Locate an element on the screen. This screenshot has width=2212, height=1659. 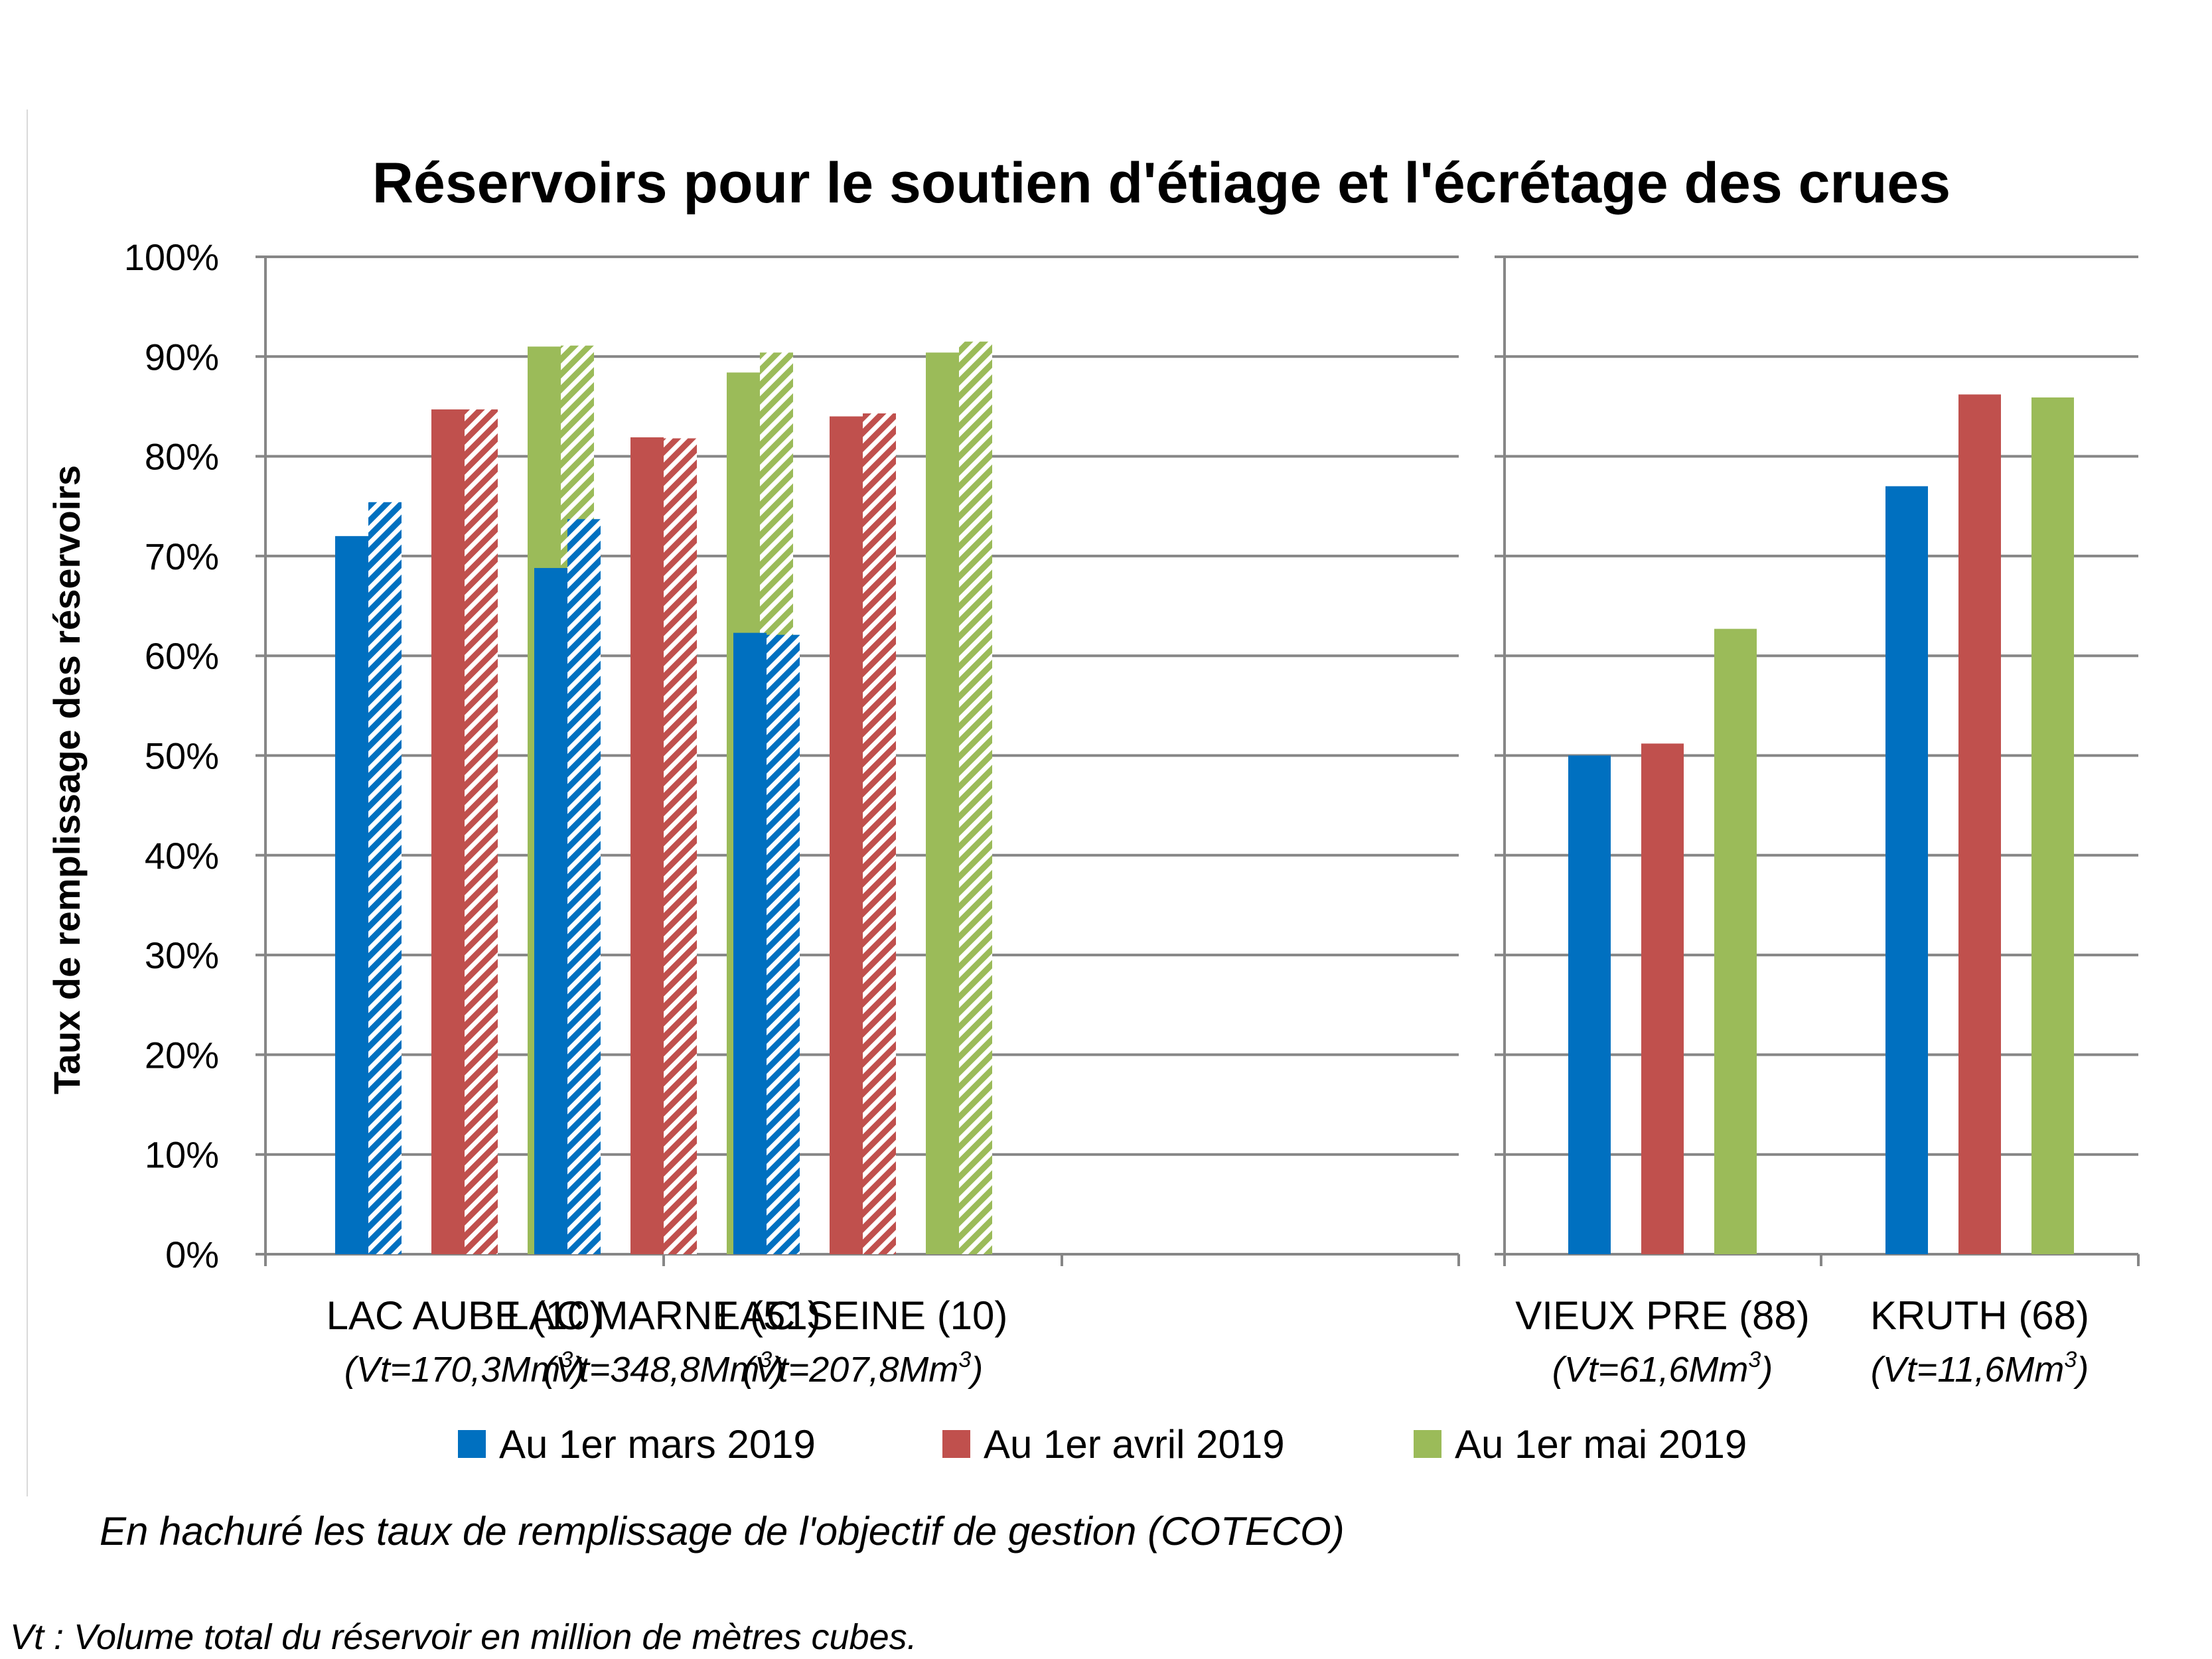
left-frame-line is located at coordinates (27, 802).